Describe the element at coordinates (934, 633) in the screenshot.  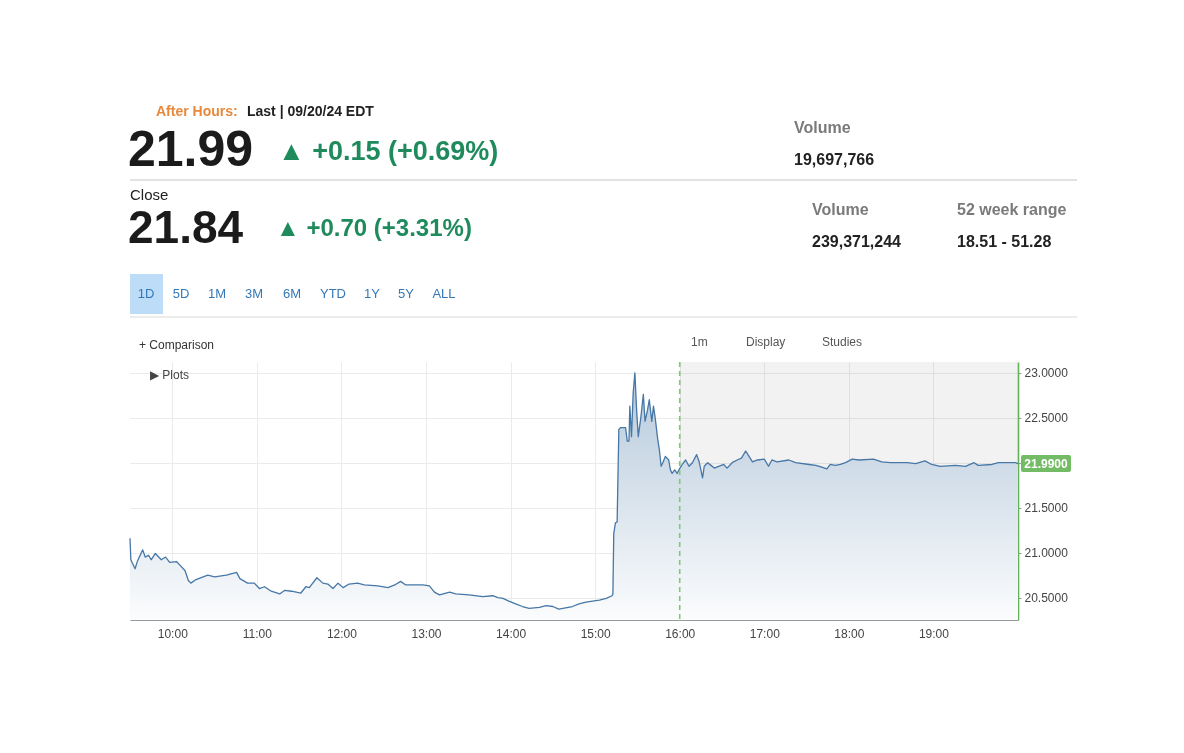
I see `x-tick-label: 19:00` at that location.